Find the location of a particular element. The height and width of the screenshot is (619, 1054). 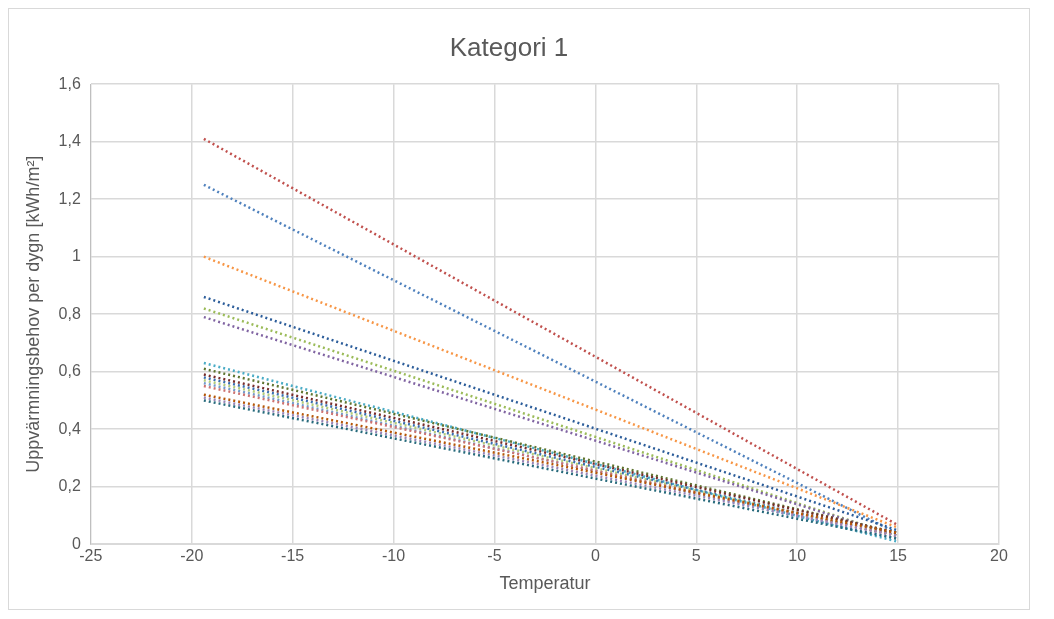

x-tick-label: -5 is located at coordinates (494, 556).